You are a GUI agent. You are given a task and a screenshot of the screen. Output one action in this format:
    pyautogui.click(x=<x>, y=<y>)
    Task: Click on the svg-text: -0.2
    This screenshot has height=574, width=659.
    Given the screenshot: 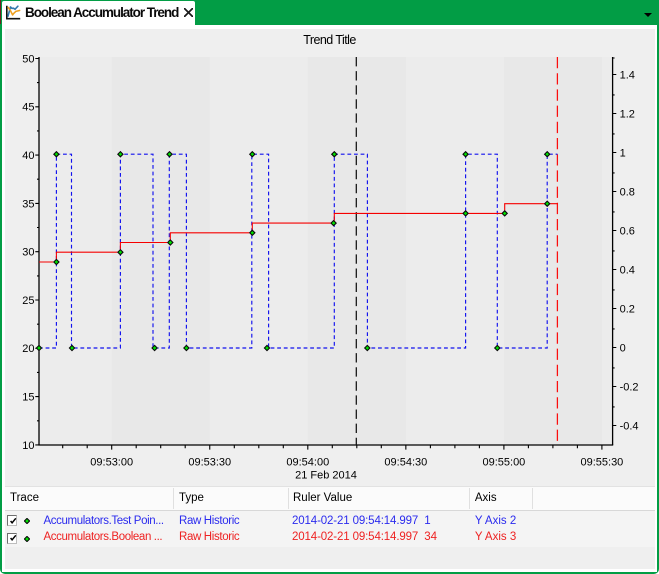 What is the action you would take?
    pyautogui.click(x=629, y=387)
    